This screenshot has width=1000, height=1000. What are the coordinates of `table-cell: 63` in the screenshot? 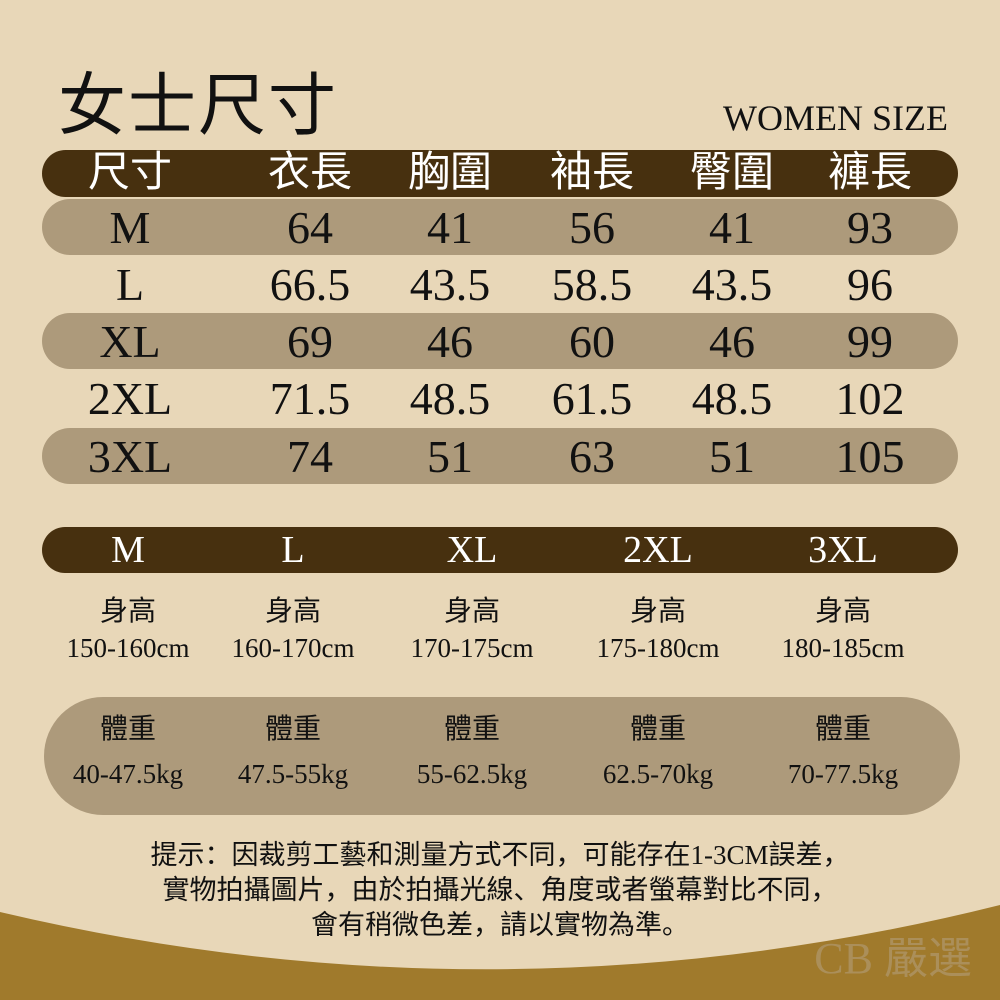 It's located at (592, 456).